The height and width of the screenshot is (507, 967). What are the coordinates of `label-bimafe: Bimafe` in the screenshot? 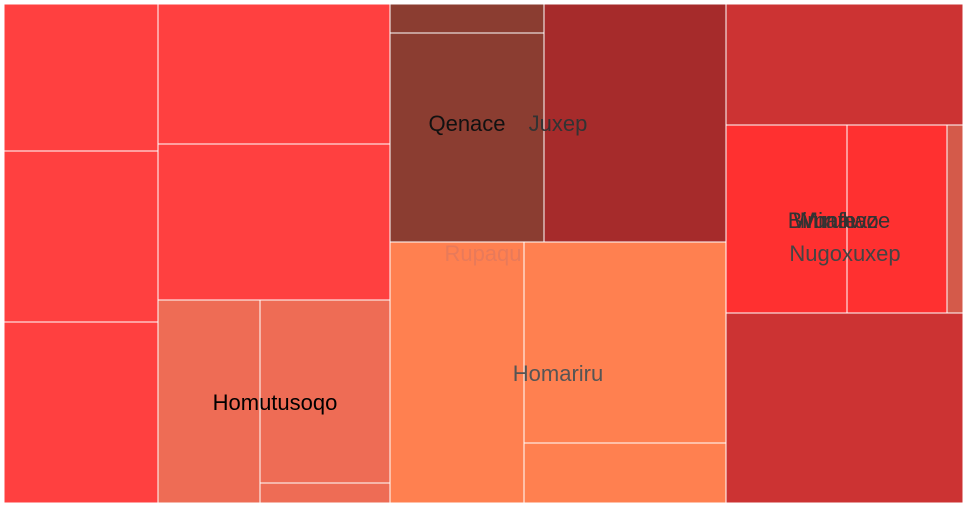 It's located at (822, 220).